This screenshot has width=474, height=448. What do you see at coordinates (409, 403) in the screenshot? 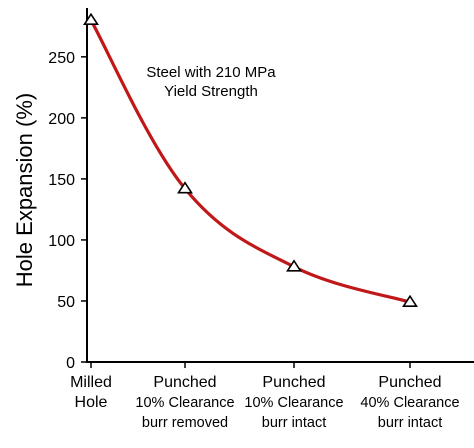
I see `x-tick-label: 40% Clearance` at bounding box center [409, 403].